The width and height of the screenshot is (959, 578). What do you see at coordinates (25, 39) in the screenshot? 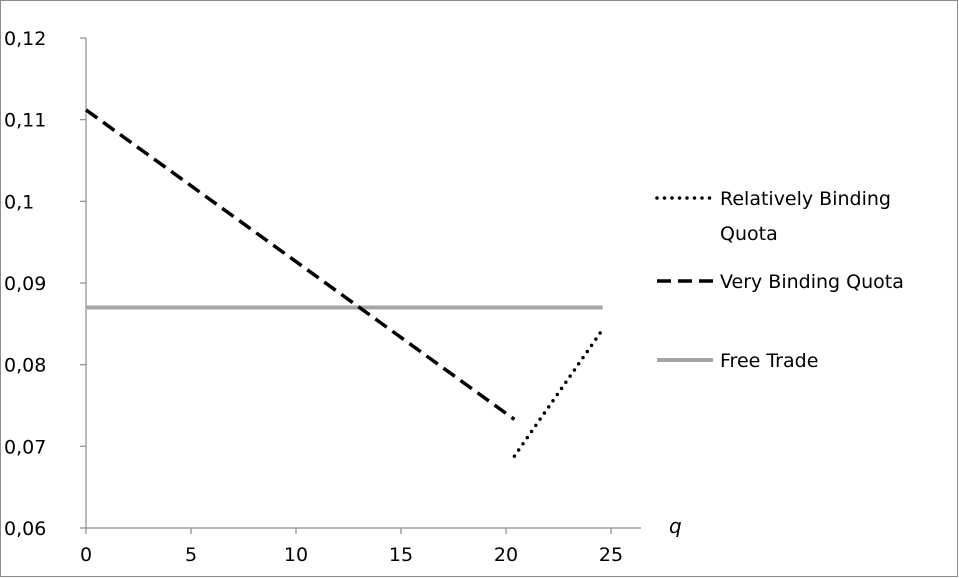
I see `y-tick-label: 0,12` at bounding box center [25, 39].